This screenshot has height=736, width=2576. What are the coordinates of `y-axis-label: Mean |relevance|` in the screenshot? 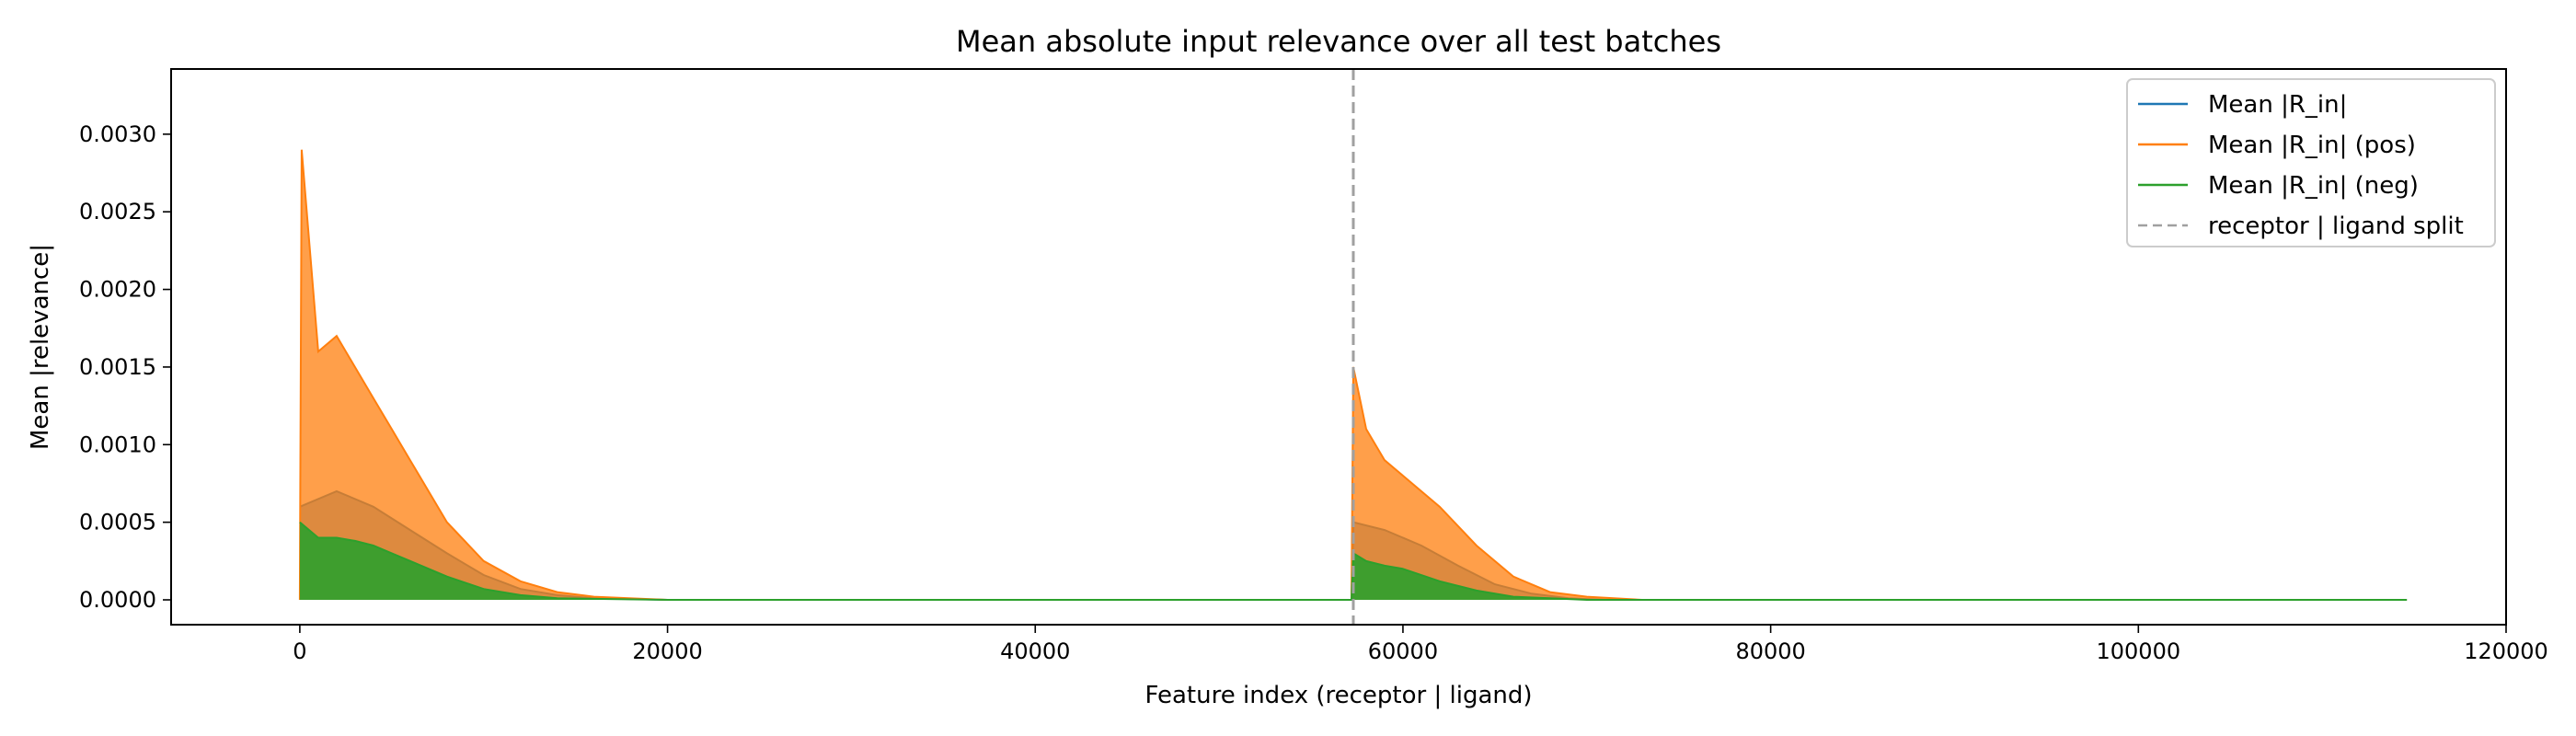 It's located at (40, 347).